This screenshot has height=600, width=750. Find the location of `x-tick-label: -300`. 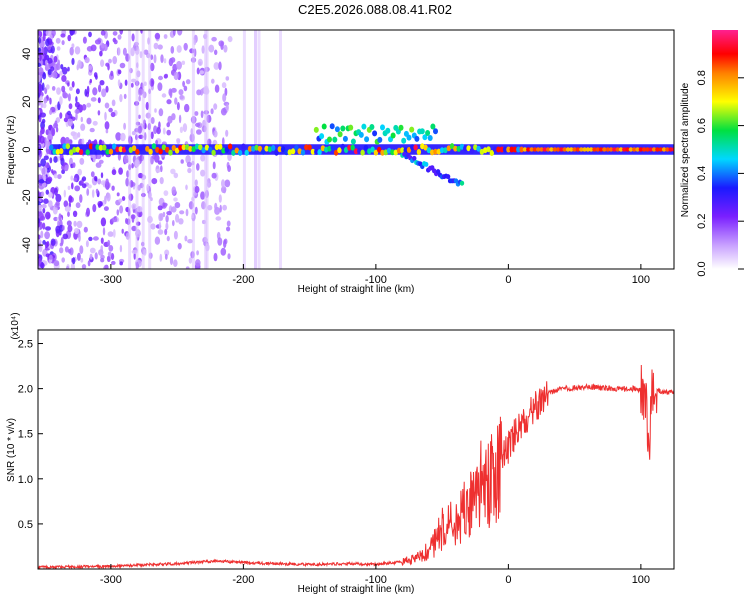

x-tick-label: -300 is located at coordinates (111, 580).